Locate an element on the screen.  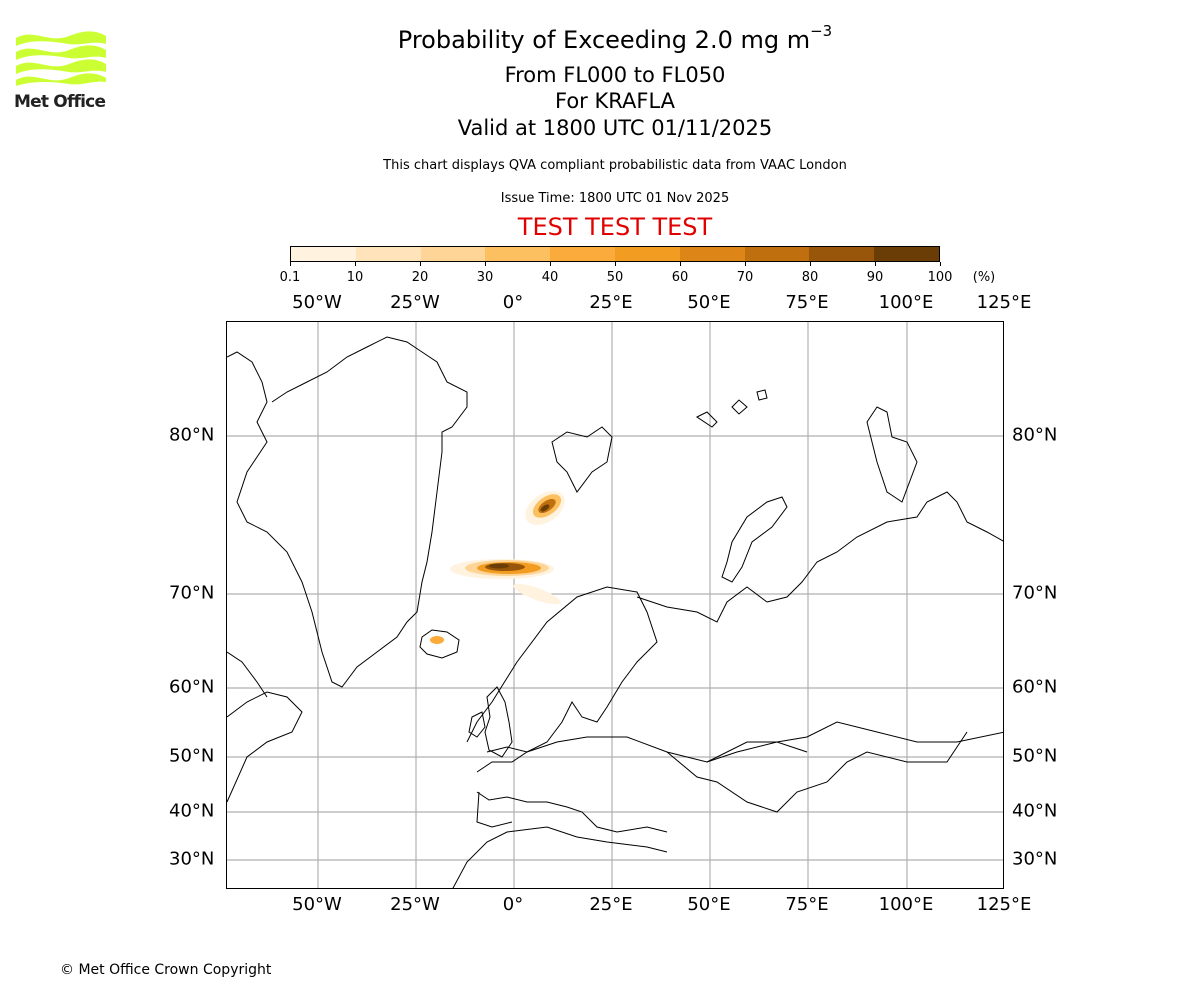
met-office-waves-icon is located at coordinates (61, 58).